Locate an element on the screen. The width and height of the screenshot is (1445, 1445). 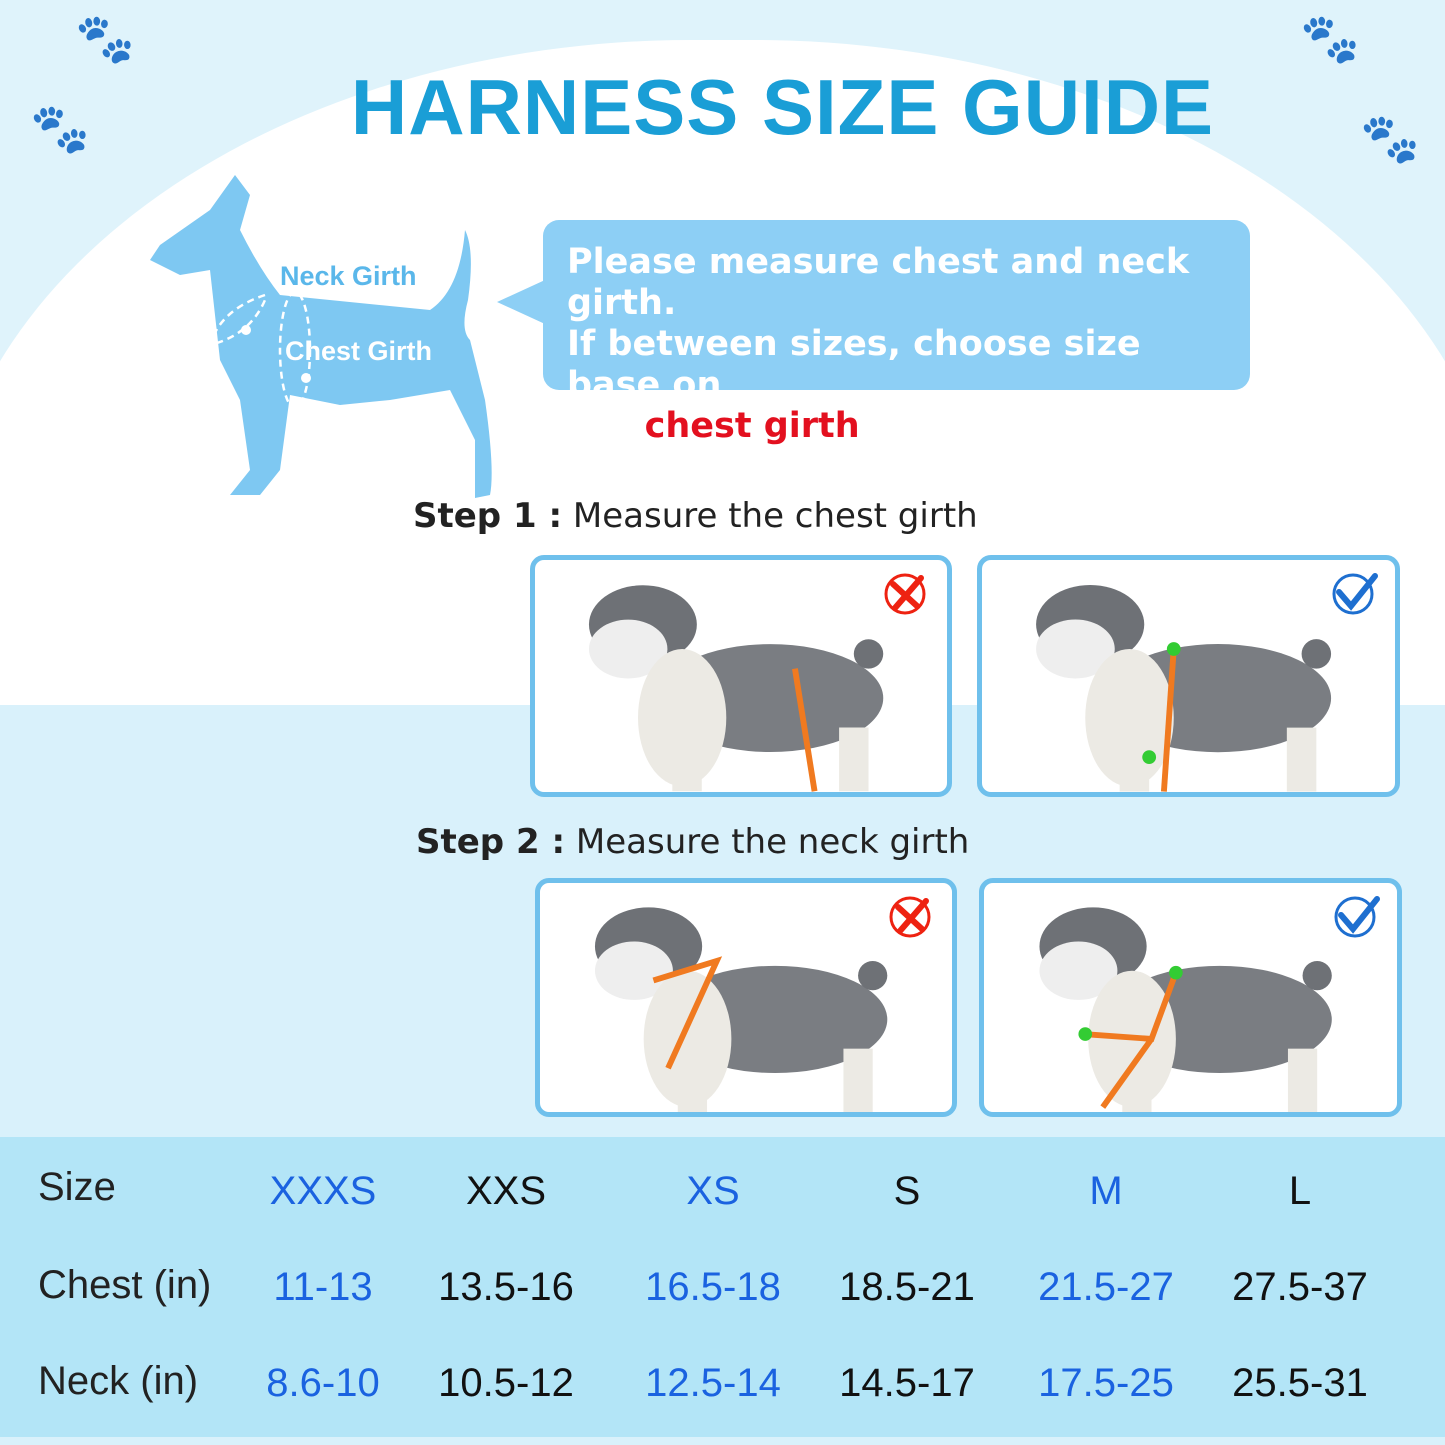
neck-cell: 12.5-14 is located at coordinates (713, 1383).